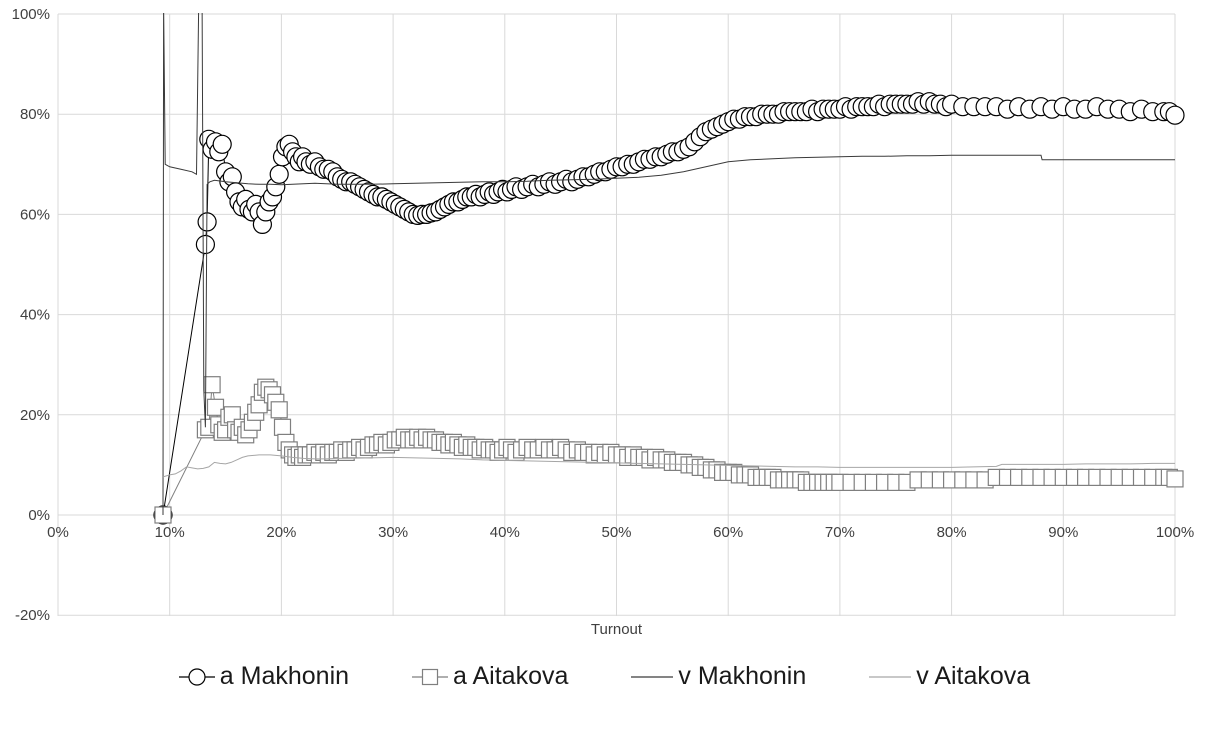 The width and height of the screenshot is (1208, 740). Describe the element at coordinates (35, 114) in the screenshot. I see `y-tick-label: 80%` at that location.